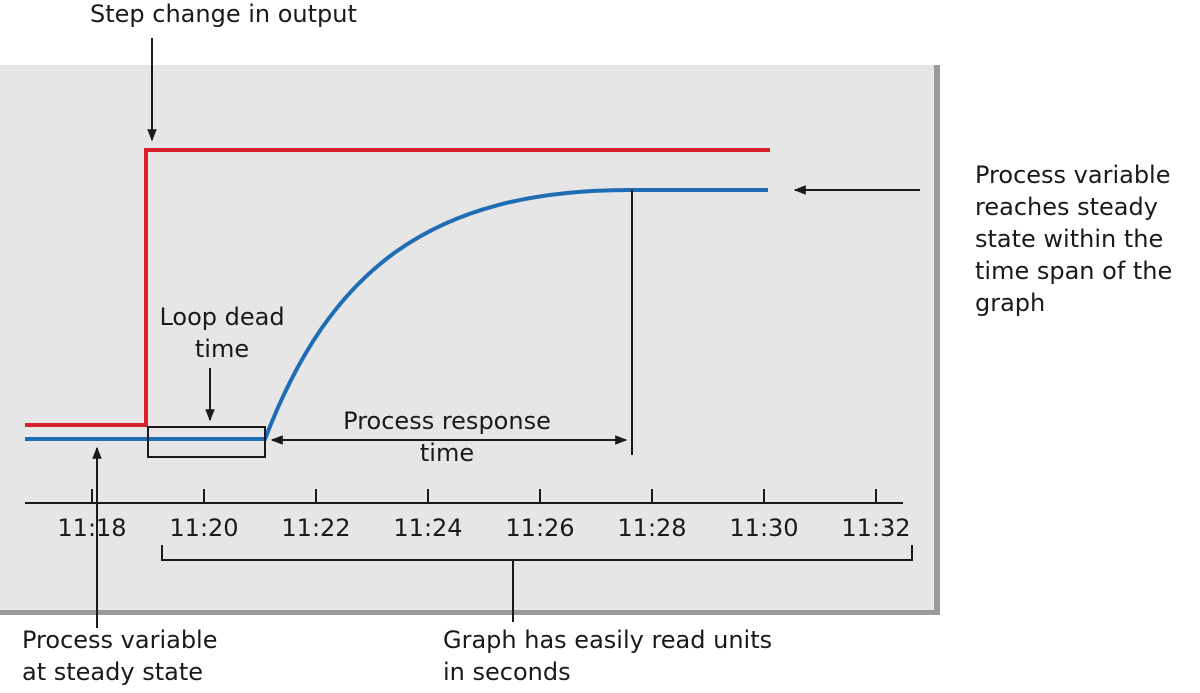 The height and width of the screenshot is (693, 1200). I want to click on tick-label: 11:30, so click(763, 528).